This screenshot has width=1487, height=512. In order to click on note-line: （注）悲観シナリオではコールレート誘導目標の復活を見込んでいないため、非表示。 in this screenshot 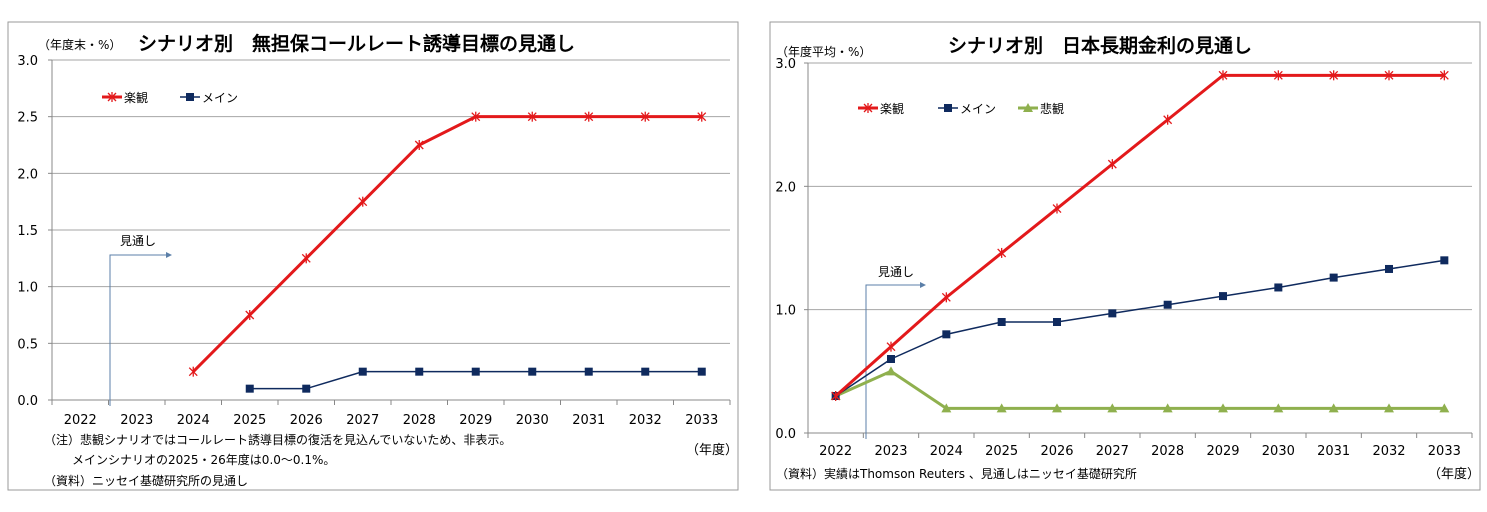, I will do `click(277, 439)`.